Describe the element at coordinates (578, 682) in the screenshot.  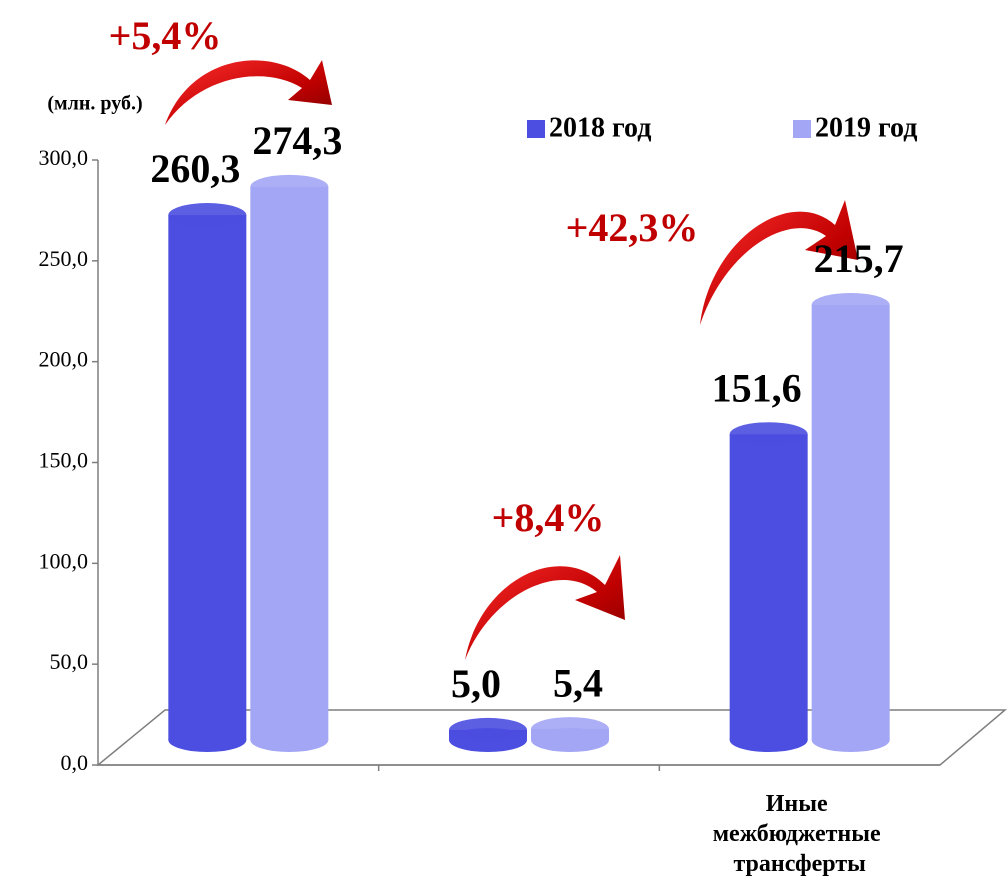
I see `value-label: 5,4` at that location.